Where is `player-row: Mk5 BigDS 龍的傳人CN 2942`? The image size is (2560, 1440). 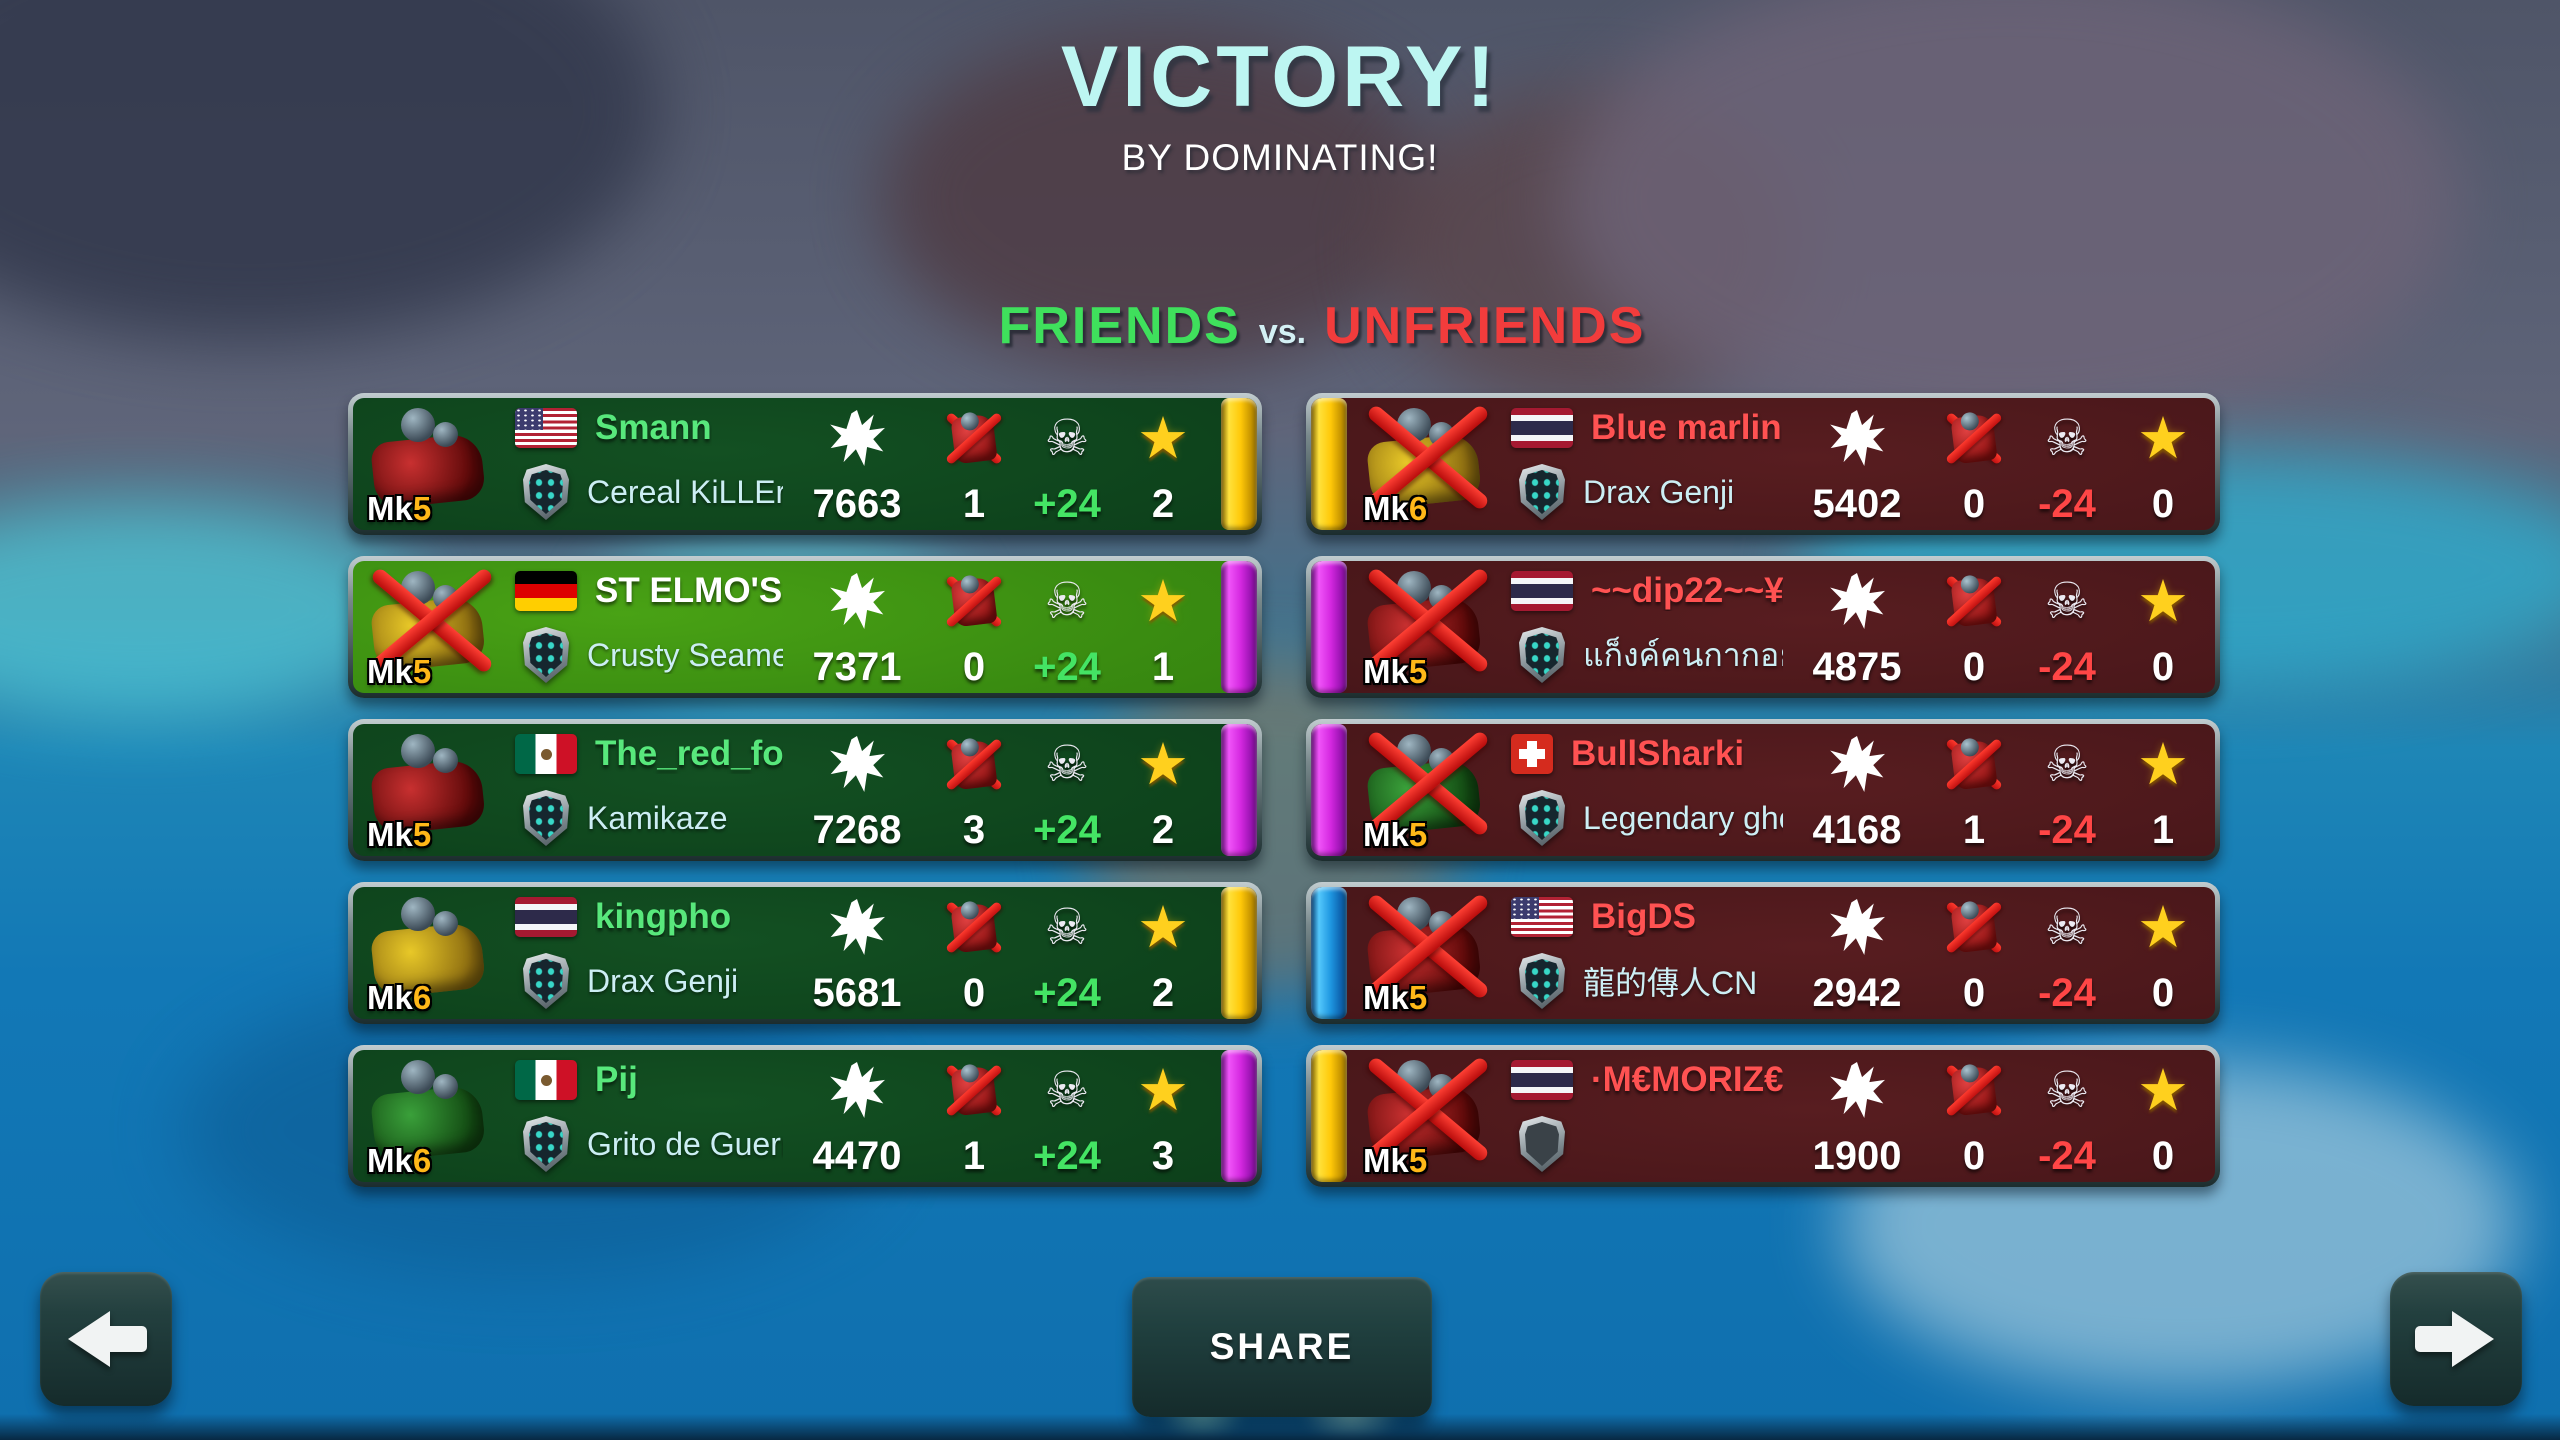 player-row: Mk5 BigDS 龍的傳人CN 2942 is located at coordinates (1763, 953).